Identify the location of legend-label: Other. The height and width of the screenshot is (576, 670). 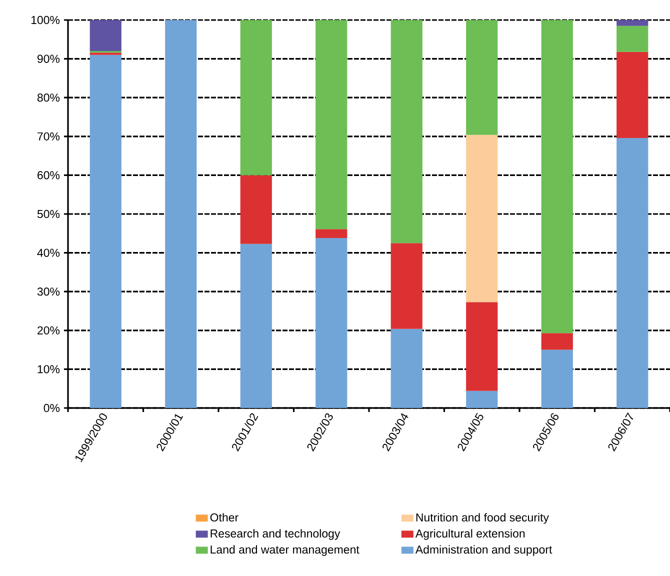
(224, 517).